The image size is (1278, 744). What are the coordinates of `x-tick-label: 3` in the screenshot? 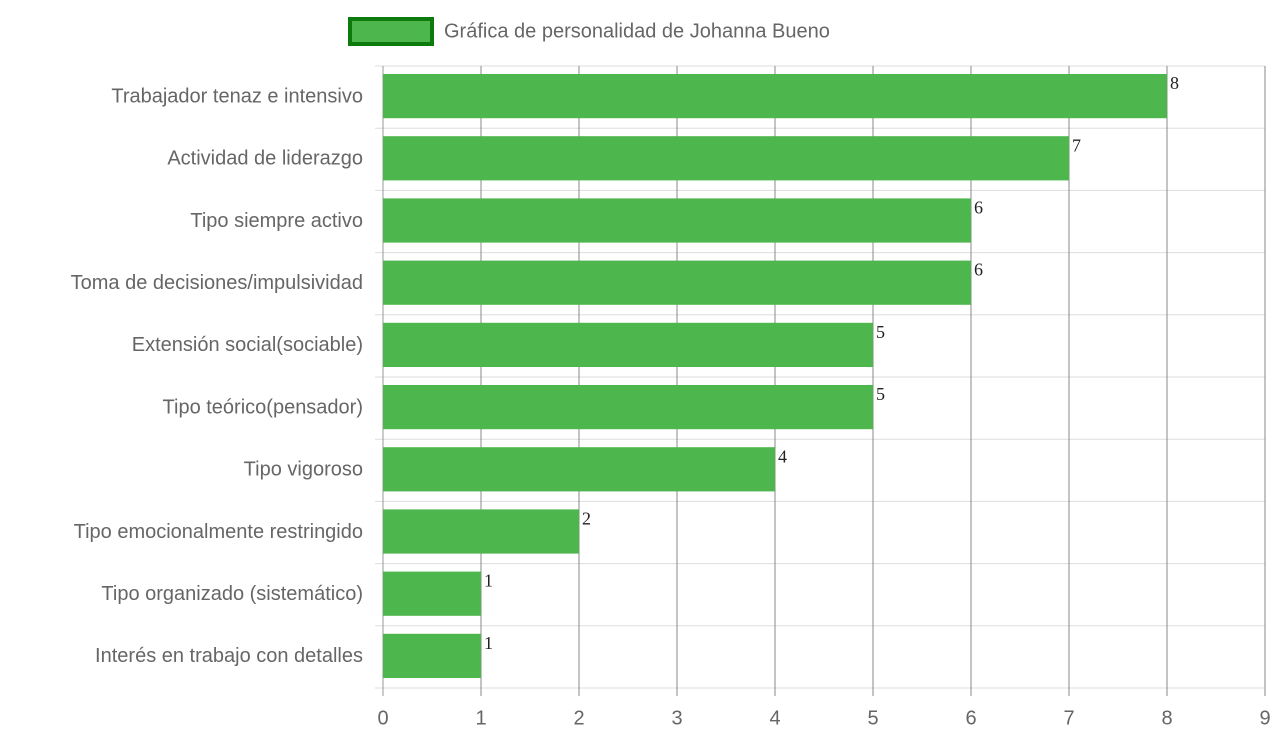 It's located at (676, 718).